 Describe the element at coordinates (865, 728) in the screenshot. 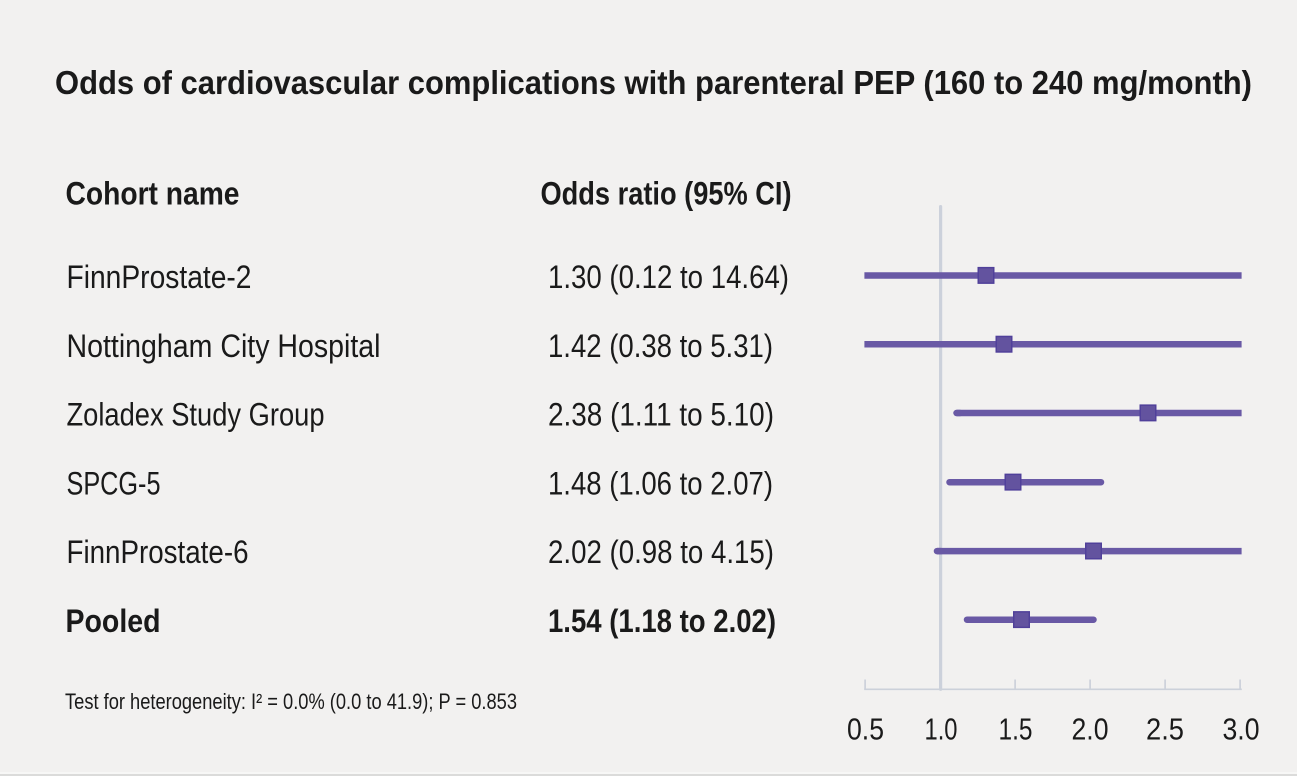

I see `svg-text: 0.5` at that location.